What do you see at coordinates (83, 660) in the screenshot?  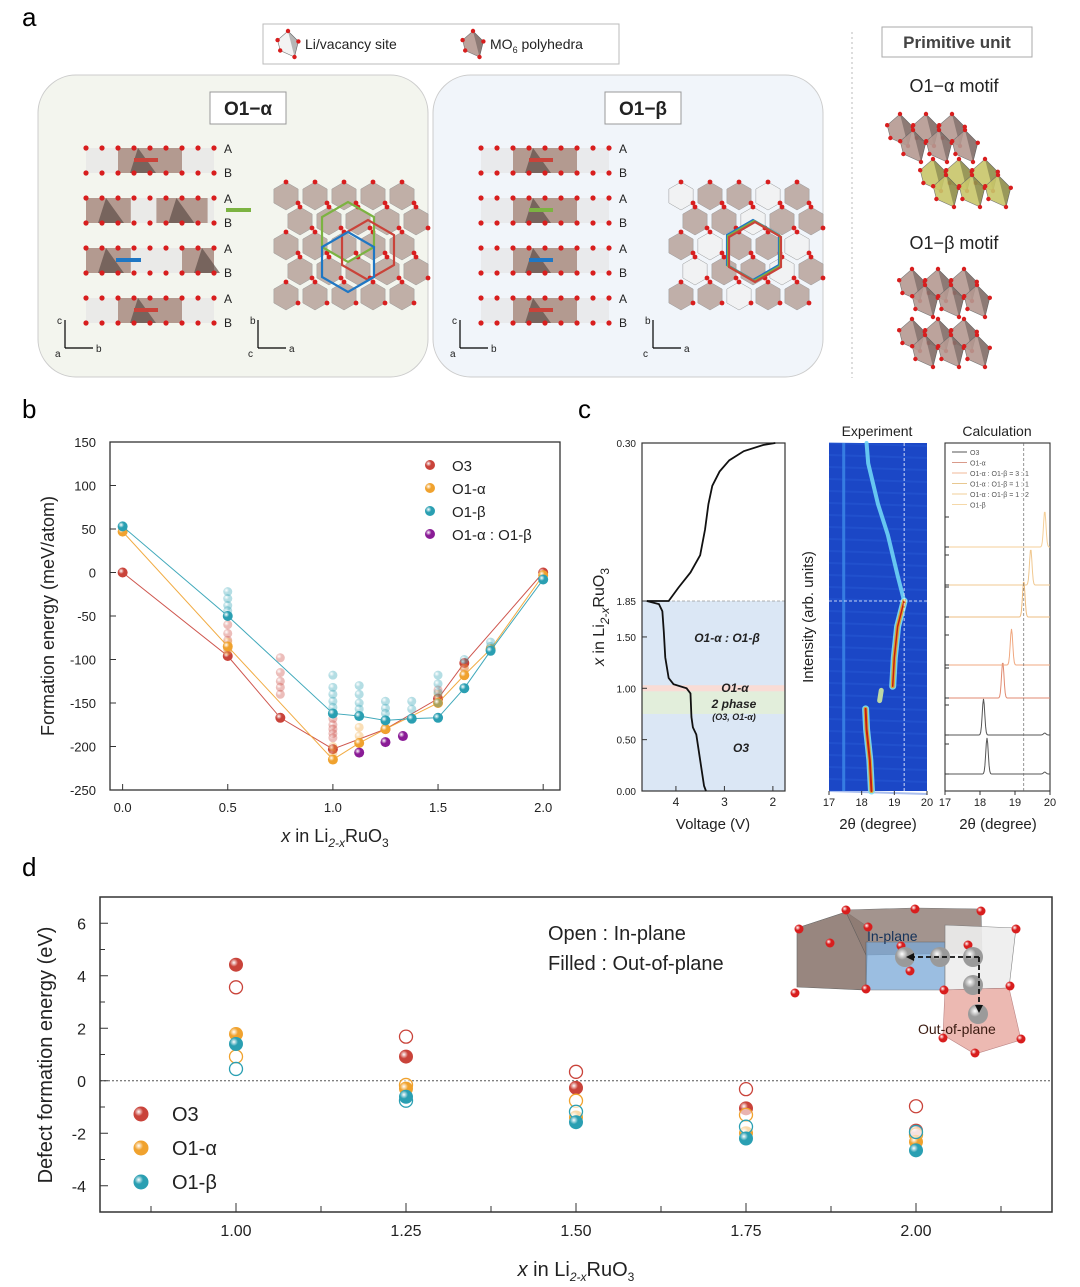 I see `y-tick-label: -100` at bounding box center [83, 660].